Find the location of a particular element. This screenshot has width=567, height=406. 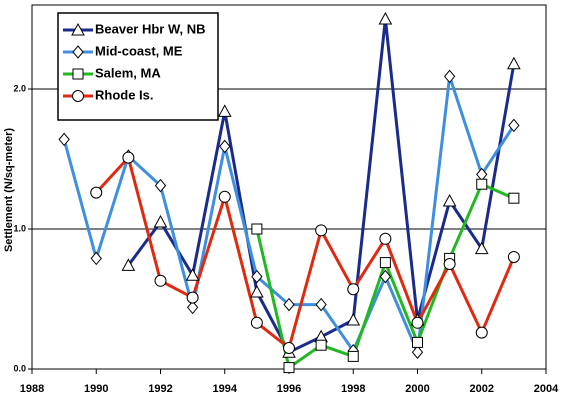

legend-label: Rhode Is. is located at coordinates (124, 94).